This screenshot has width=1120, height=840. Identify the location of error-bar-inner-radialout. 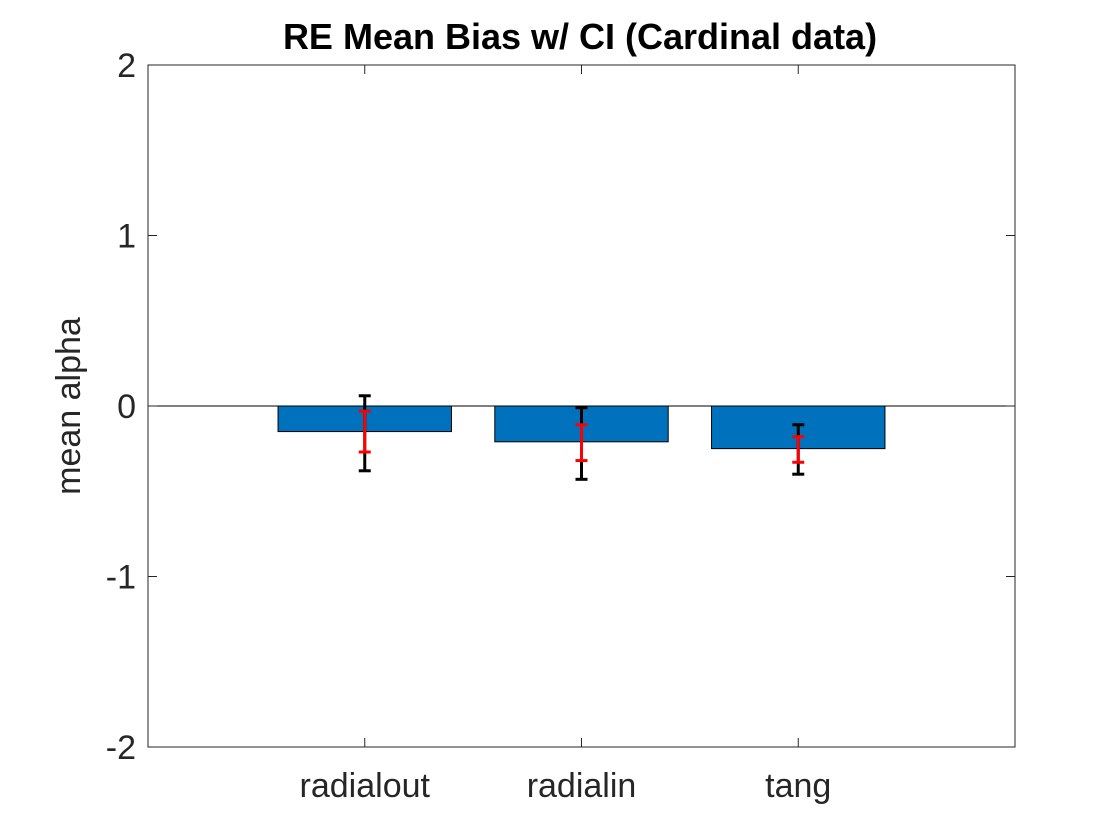
(364, 431).